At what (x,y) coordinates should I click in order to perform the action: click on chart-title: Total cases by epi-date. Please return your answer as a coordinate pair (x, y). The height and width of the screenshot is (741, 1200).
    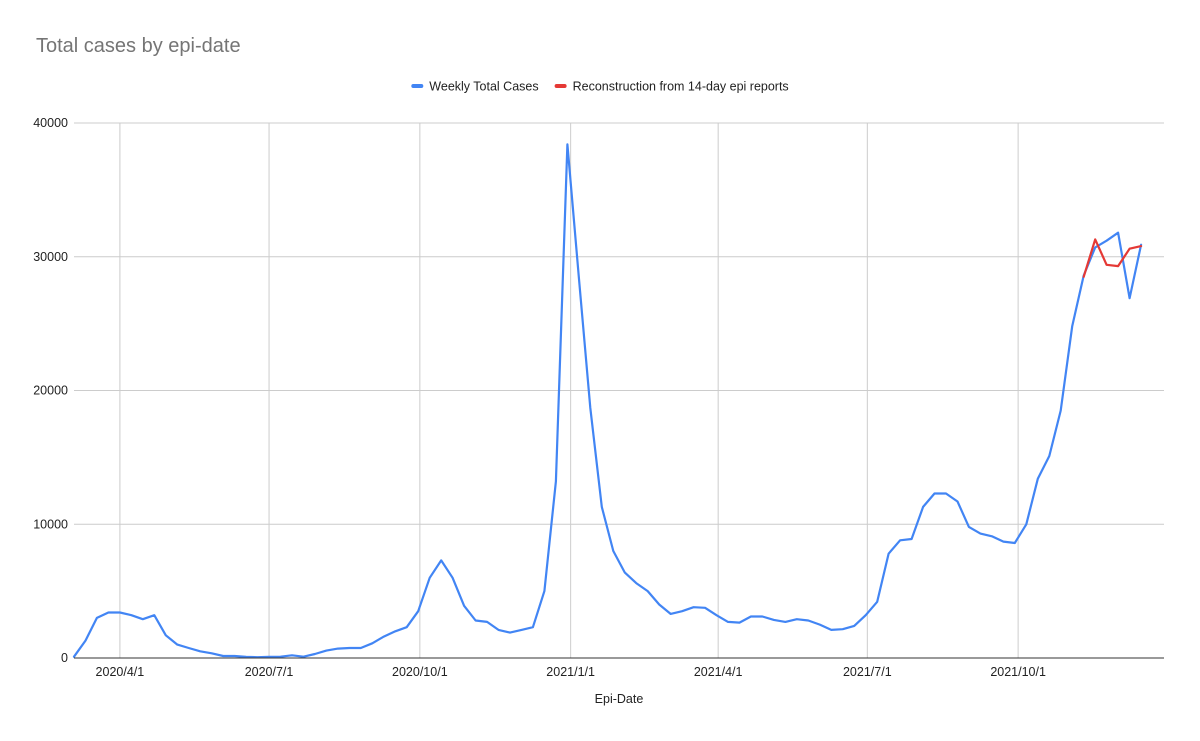
    Looking at the image, I should click on (138, 46).